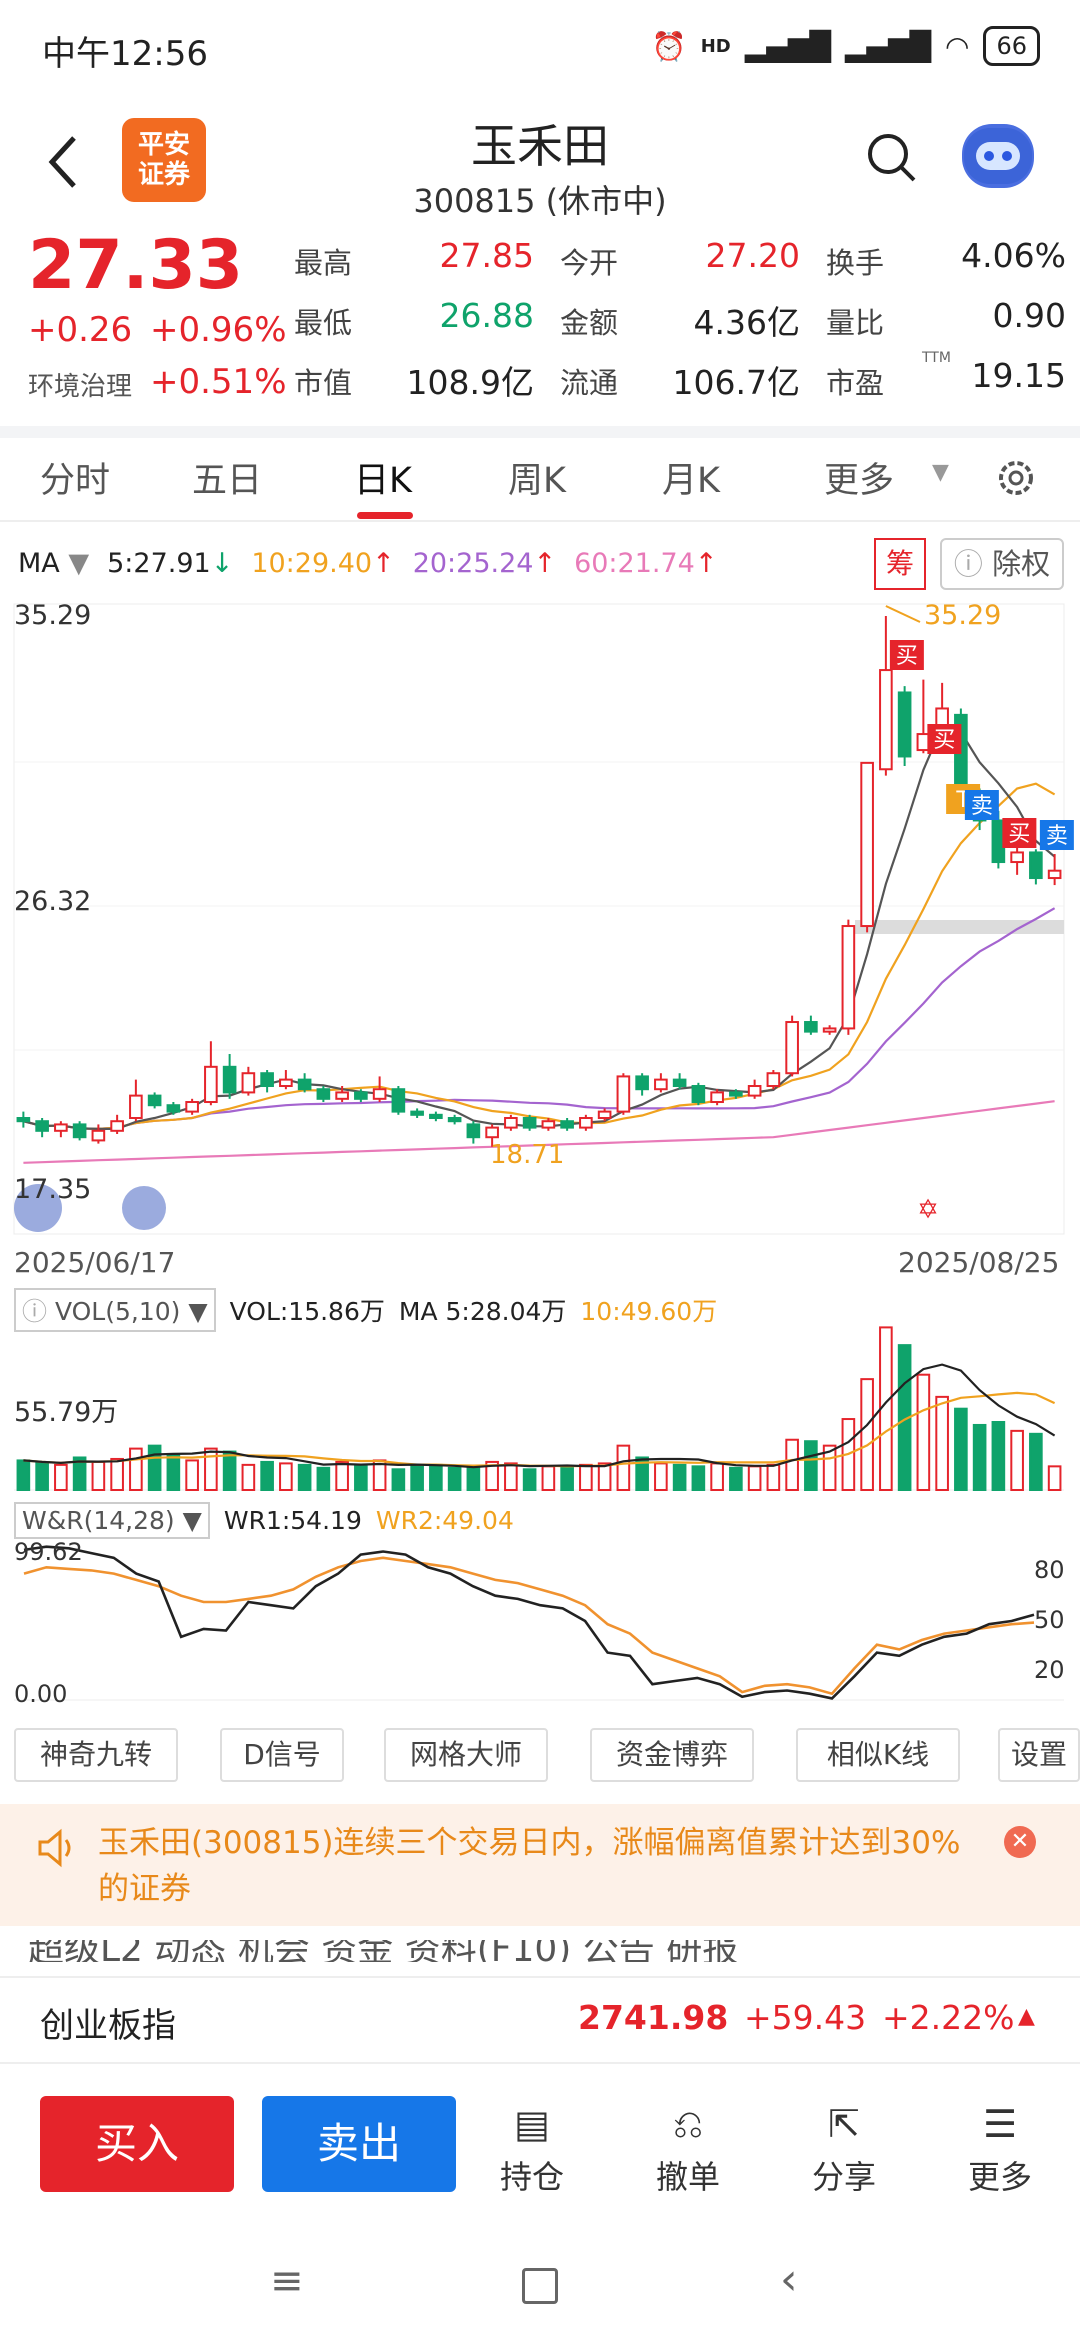 This screenshot has height=2340, width=1080. I want to click on price-change-pct: +0.96%, so click(218, 330).